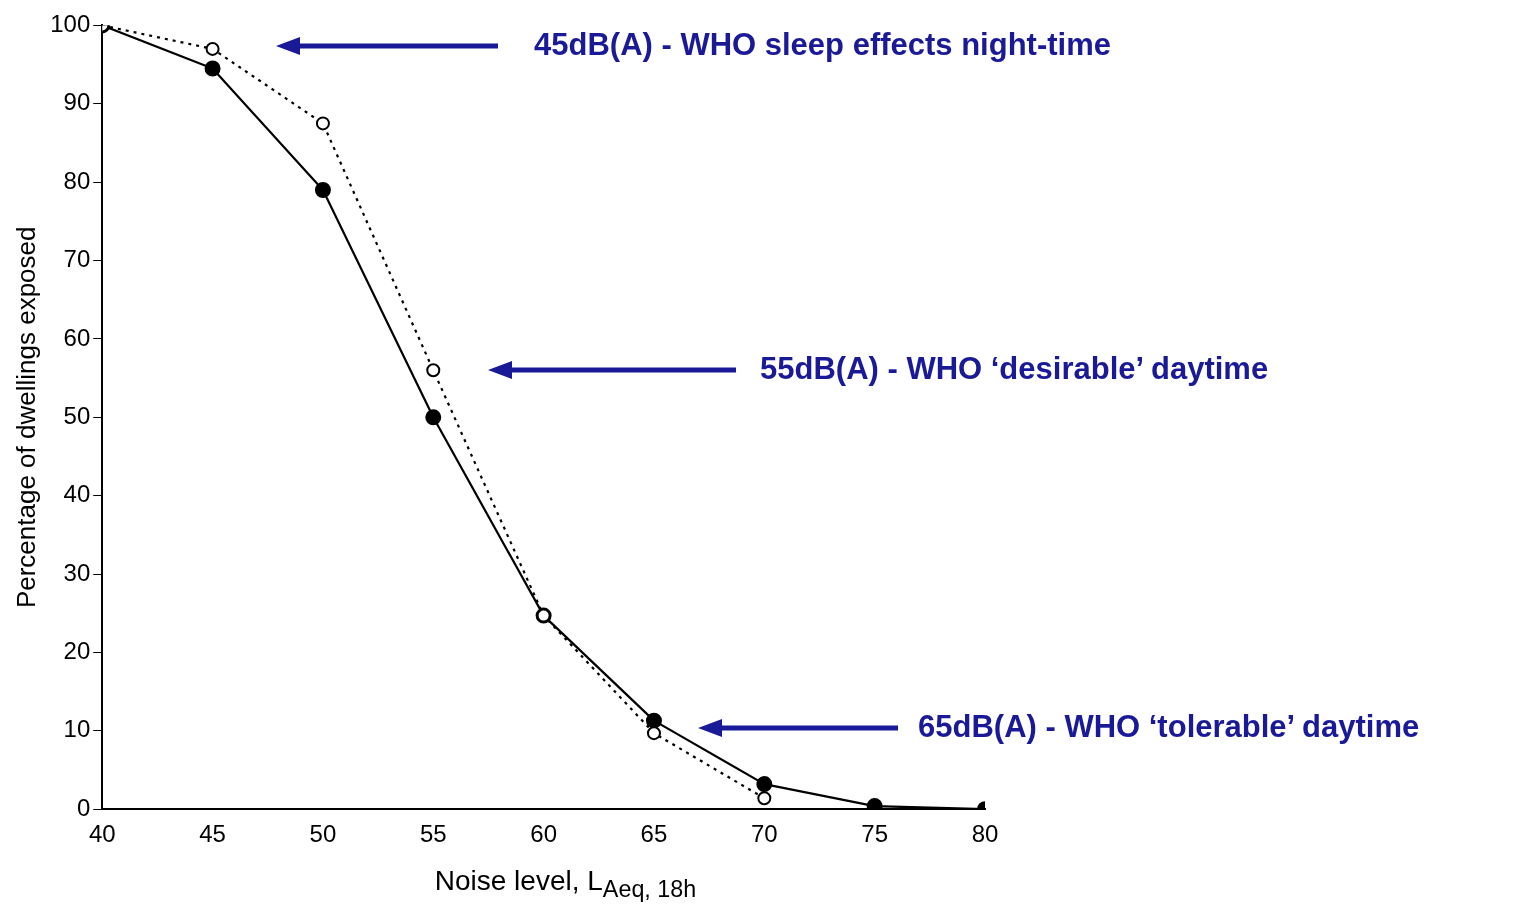 This screenshot has height=923, width=1533. Describe the element at coordinates (77, 337) in the screenshot. I see `y-tick-label: 60` at that location.